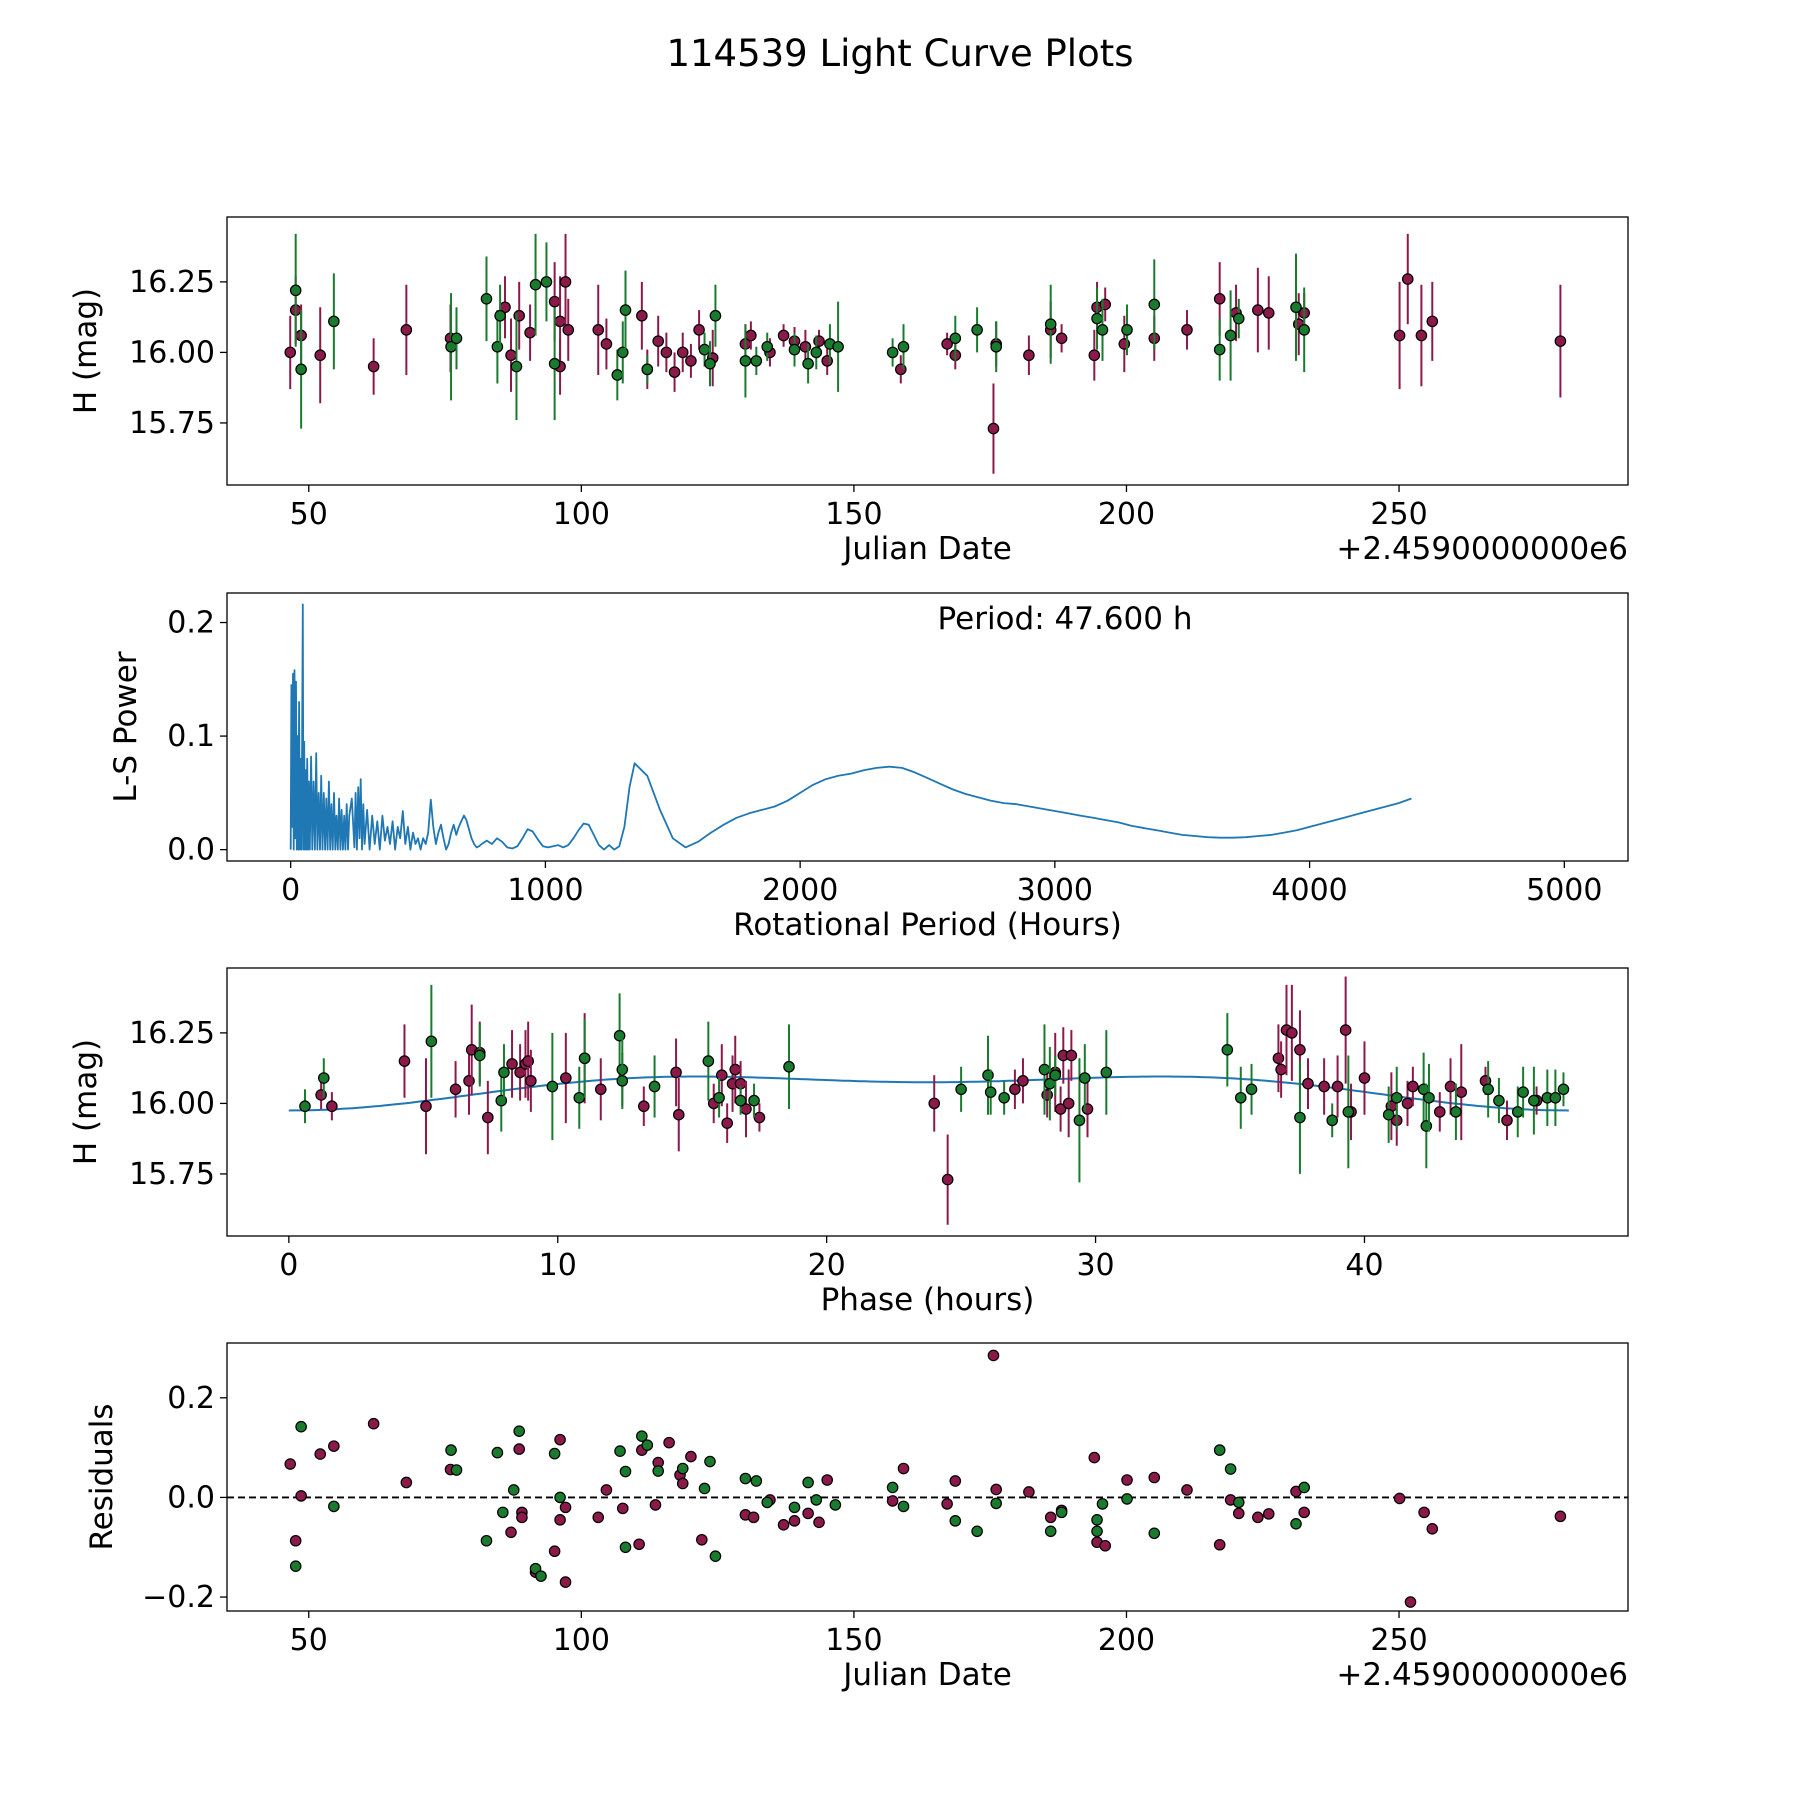 The height and width of the screenshot is (1800, 1800). I want to click on y-tick-label: 16.00, so click(172, 352).